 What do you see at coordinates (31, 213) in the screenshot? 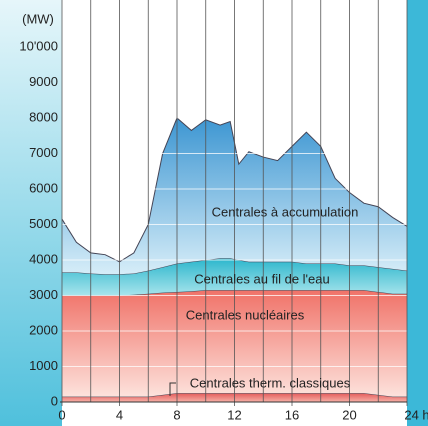
I see `left-panel` at bounding box center [31, 213].